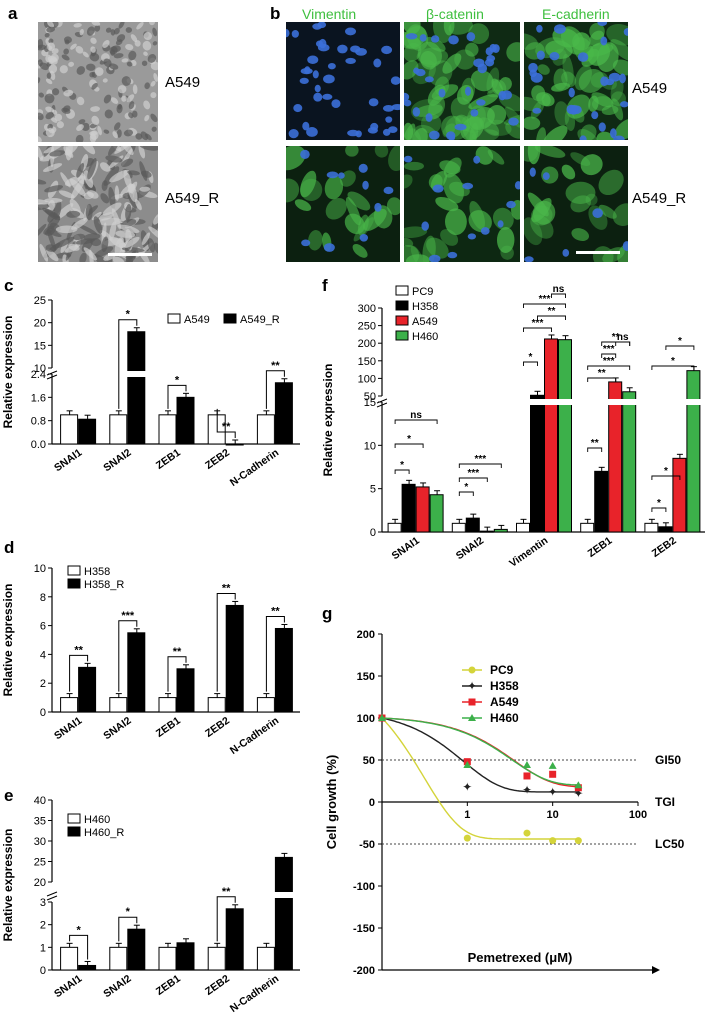 This screenshot has width=713, height=1014. I want to click on y-tick-label: 20, so click(40, 883).